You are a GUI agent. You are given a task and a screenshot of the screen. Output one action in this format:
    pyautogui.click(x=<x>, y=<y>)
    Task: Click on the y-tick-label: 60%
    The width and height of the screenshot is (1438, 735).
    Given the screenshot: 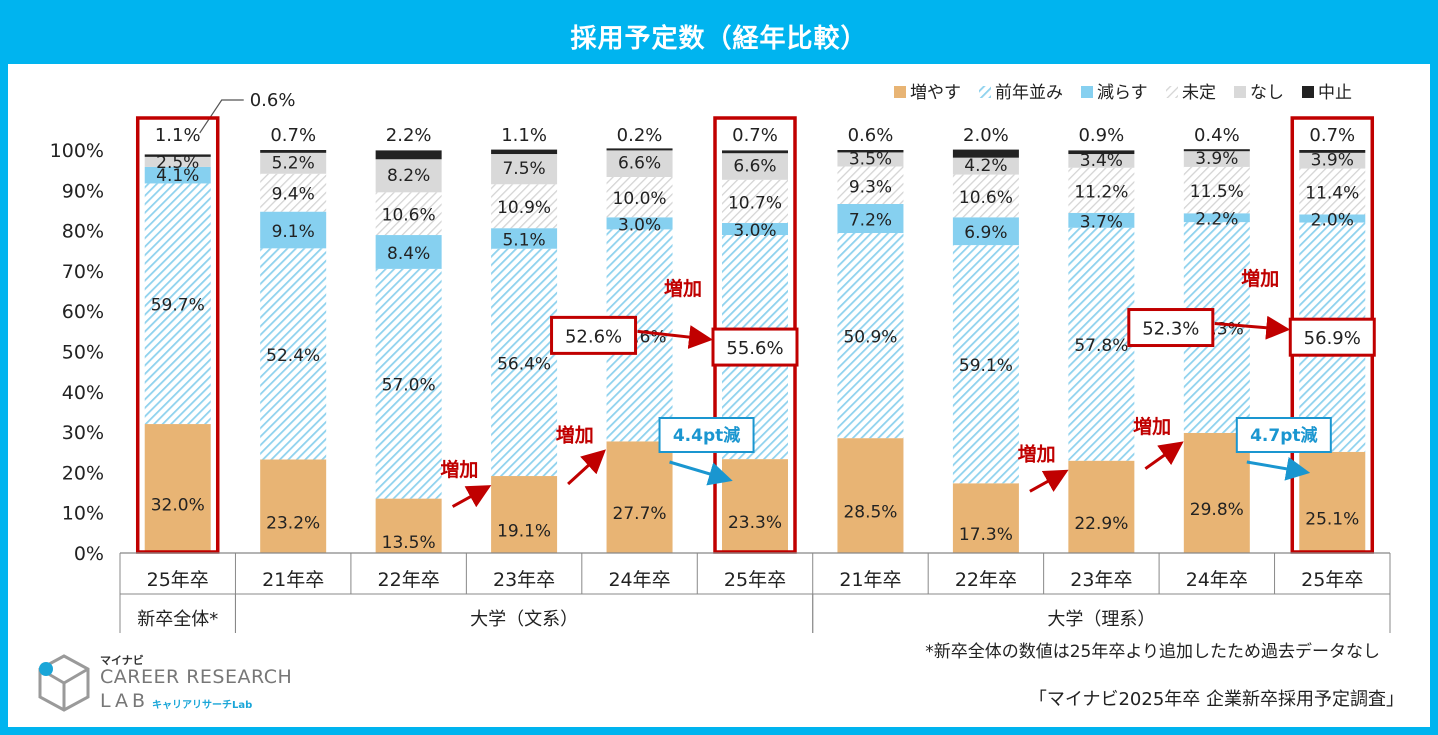 What is the action you would take?
    pyautogui.click(x=83, y=312)
    